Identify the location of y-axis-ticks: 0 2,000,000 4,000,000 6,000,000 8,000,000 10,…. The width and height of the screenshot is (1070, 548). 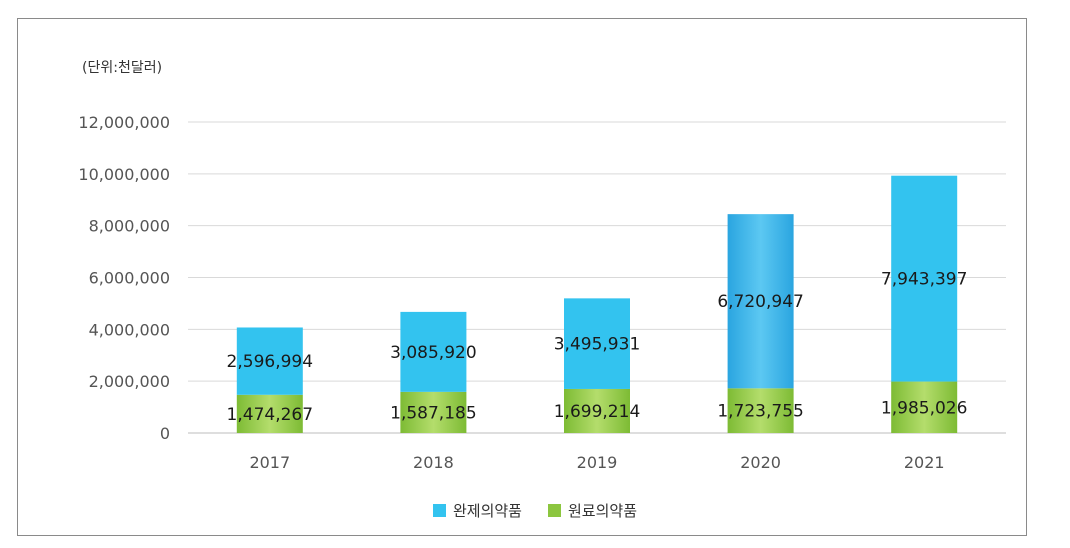
(124, 278).